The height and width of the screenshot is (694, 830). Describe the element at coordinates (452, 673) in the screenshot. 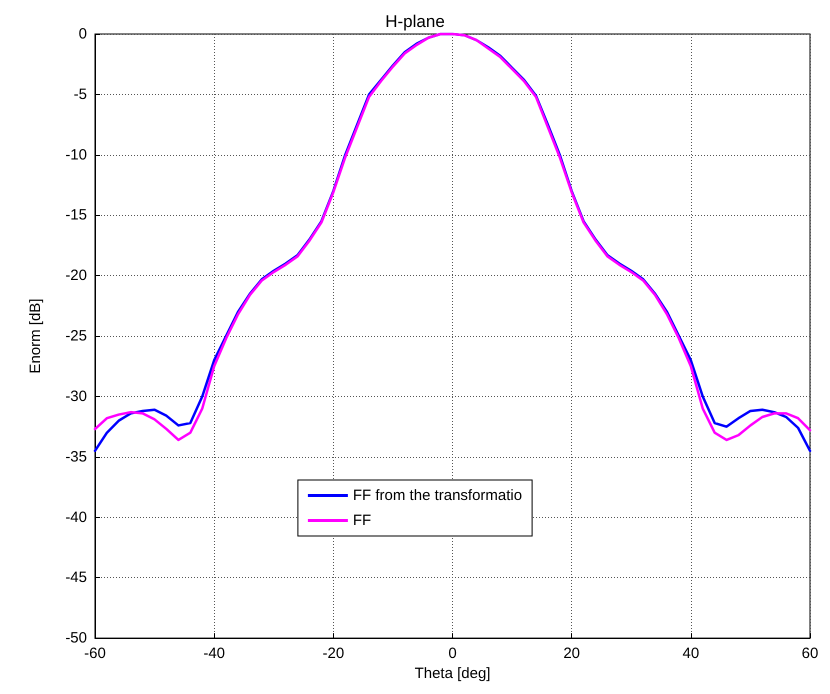

I see `x-axis-title: Theta [deg]` at that location.